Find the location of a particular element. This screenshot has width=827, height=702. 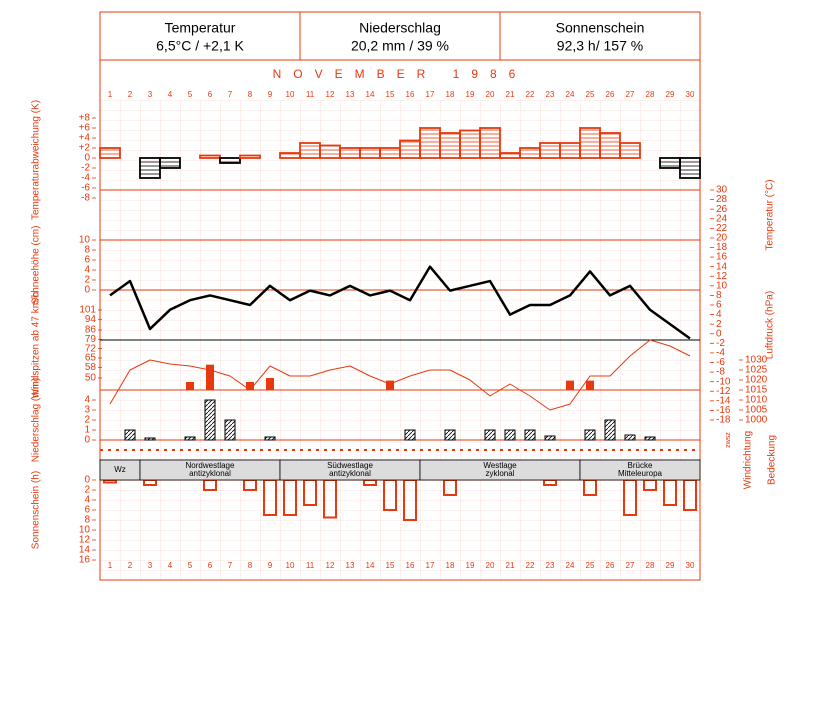

day-label: 21 is located at coordinates (510, 565).